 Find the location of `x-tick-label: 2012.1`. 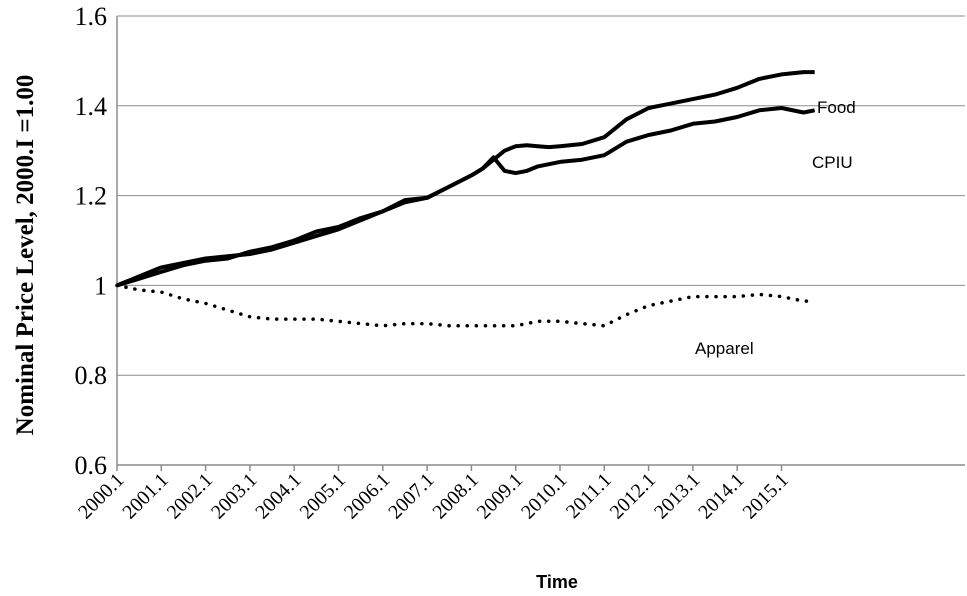

x-tick-label: 2012.1 is located at coordinates (633, 496).